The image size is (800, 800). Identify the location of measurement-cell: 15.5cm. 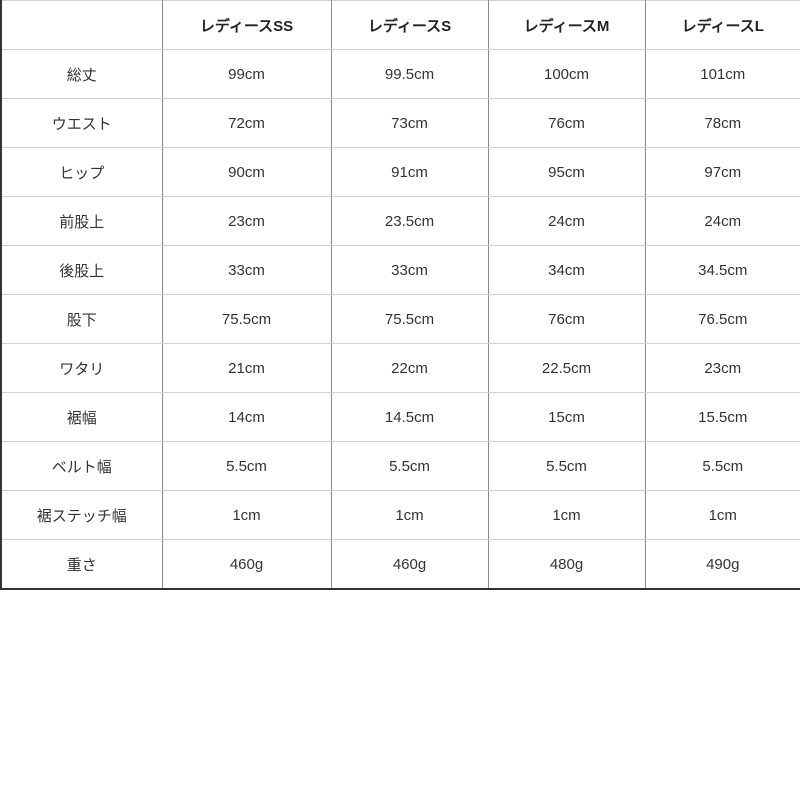
(722, 417).